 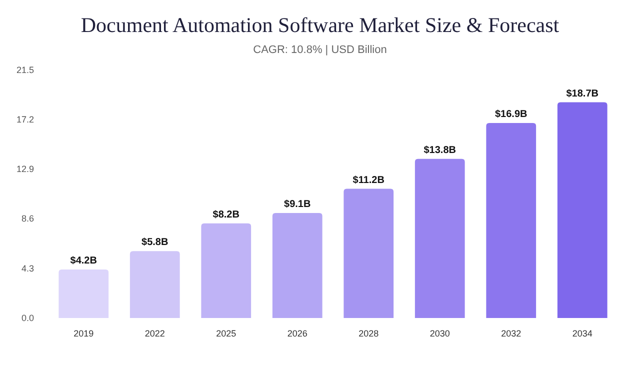 What do you see at coordinates (226, 333) in the screenshot?
I see `x-tick-label: 2025` at bounding box center [226, 333].